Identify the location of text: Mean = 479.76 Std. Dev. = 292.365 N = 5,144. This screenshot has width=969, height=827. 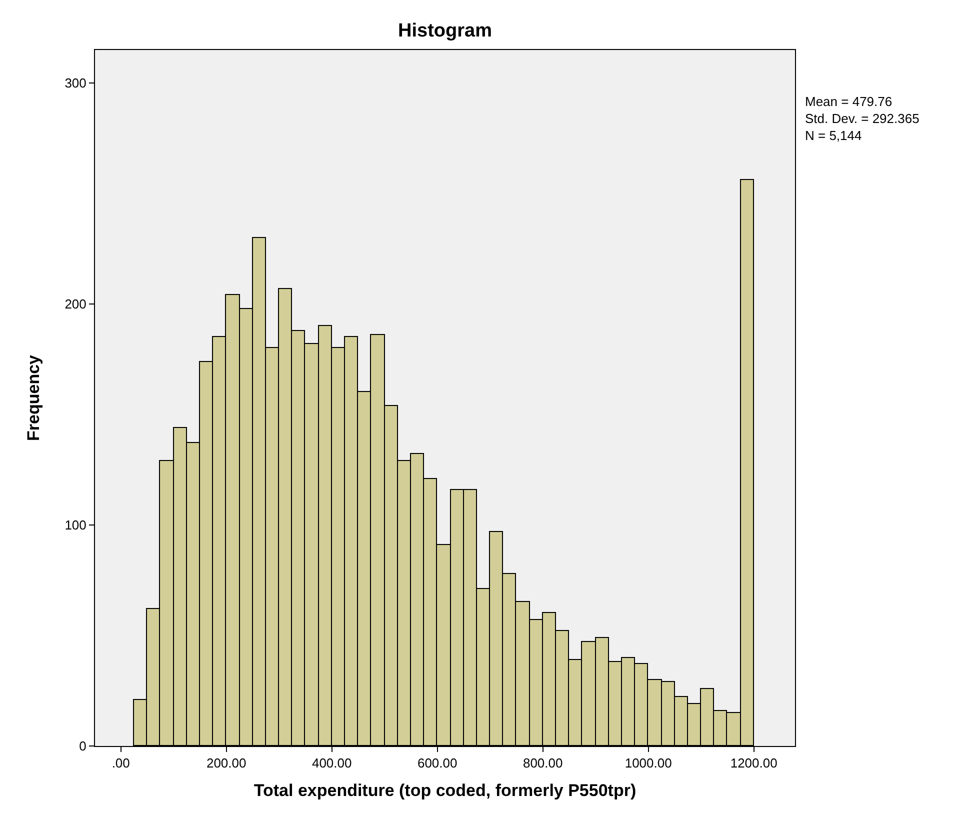
(862, 118).